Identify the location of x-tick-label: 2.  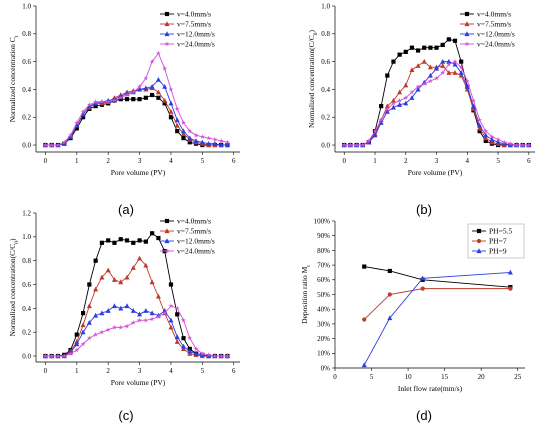
(406, 161).